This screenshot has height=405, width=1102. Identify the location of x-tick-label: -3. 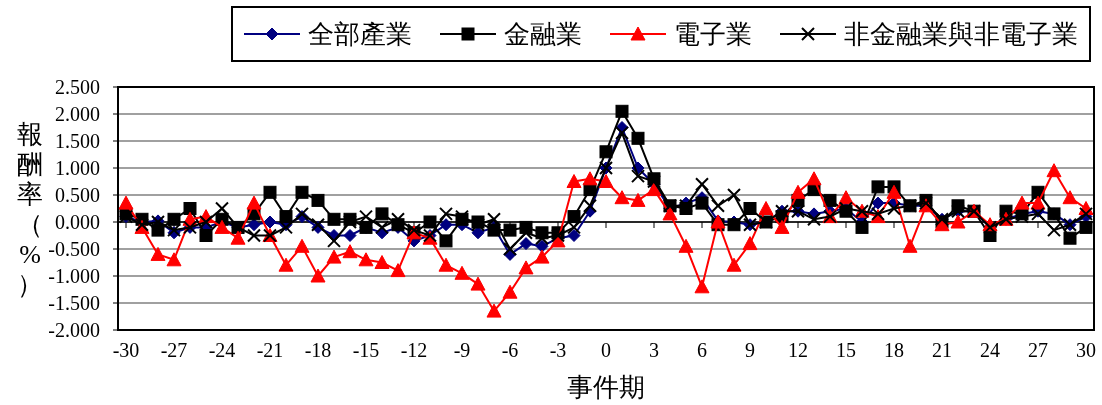
(558, 350).